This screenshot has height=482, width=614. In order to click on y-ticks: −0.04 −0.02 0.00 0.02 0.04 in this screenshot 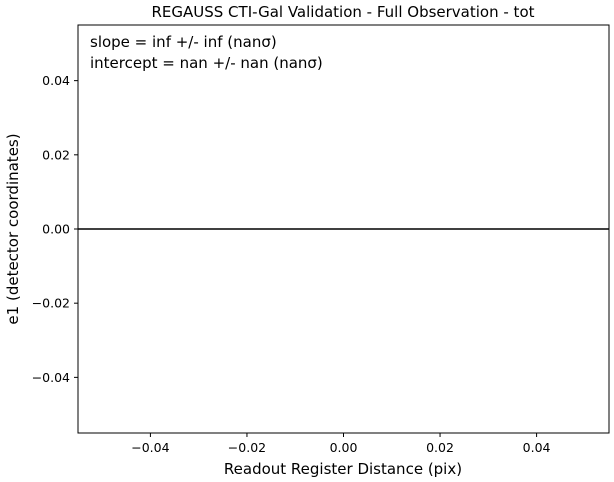, I will do `click(55, 229)`.